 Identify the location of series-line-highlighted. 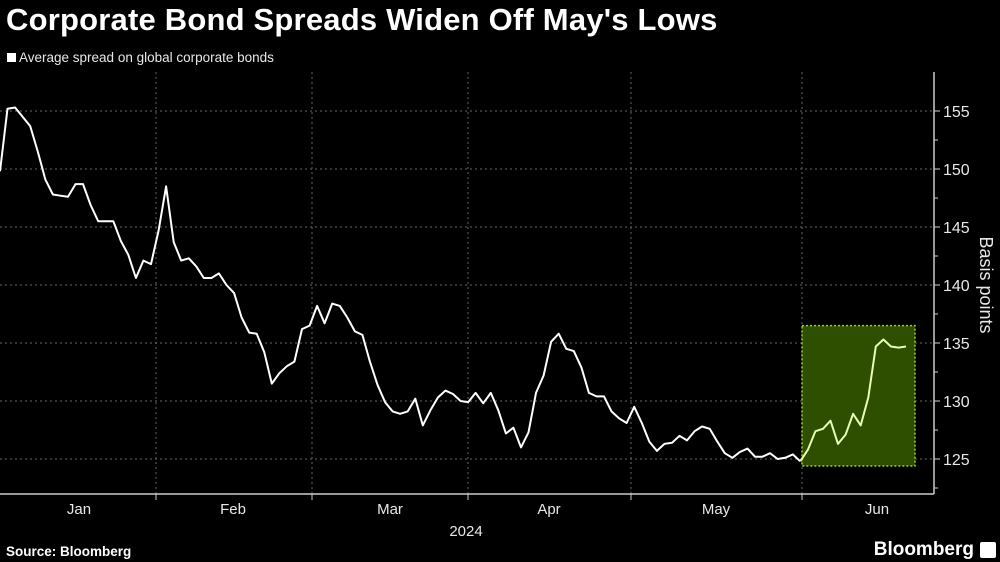
(853, 400).